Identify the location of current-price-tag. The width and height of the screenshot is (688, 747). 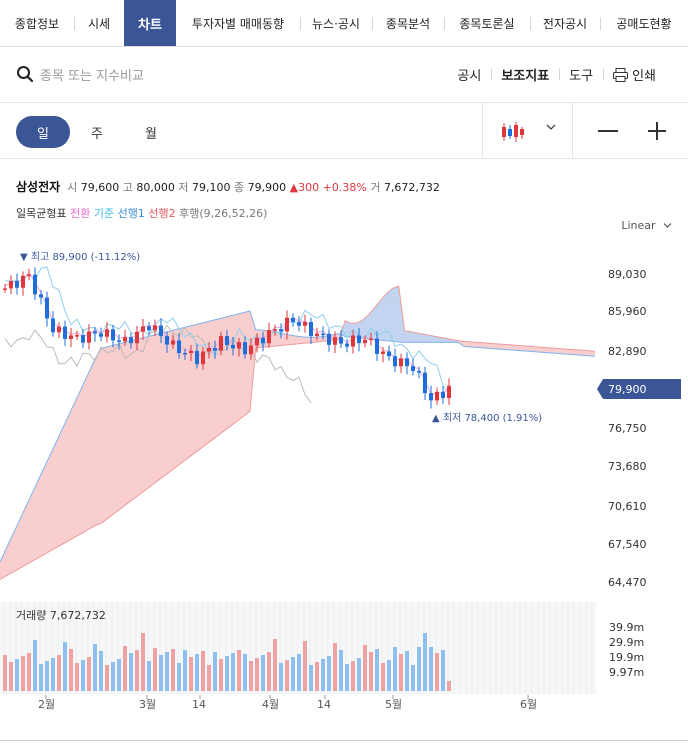
(639, 389).